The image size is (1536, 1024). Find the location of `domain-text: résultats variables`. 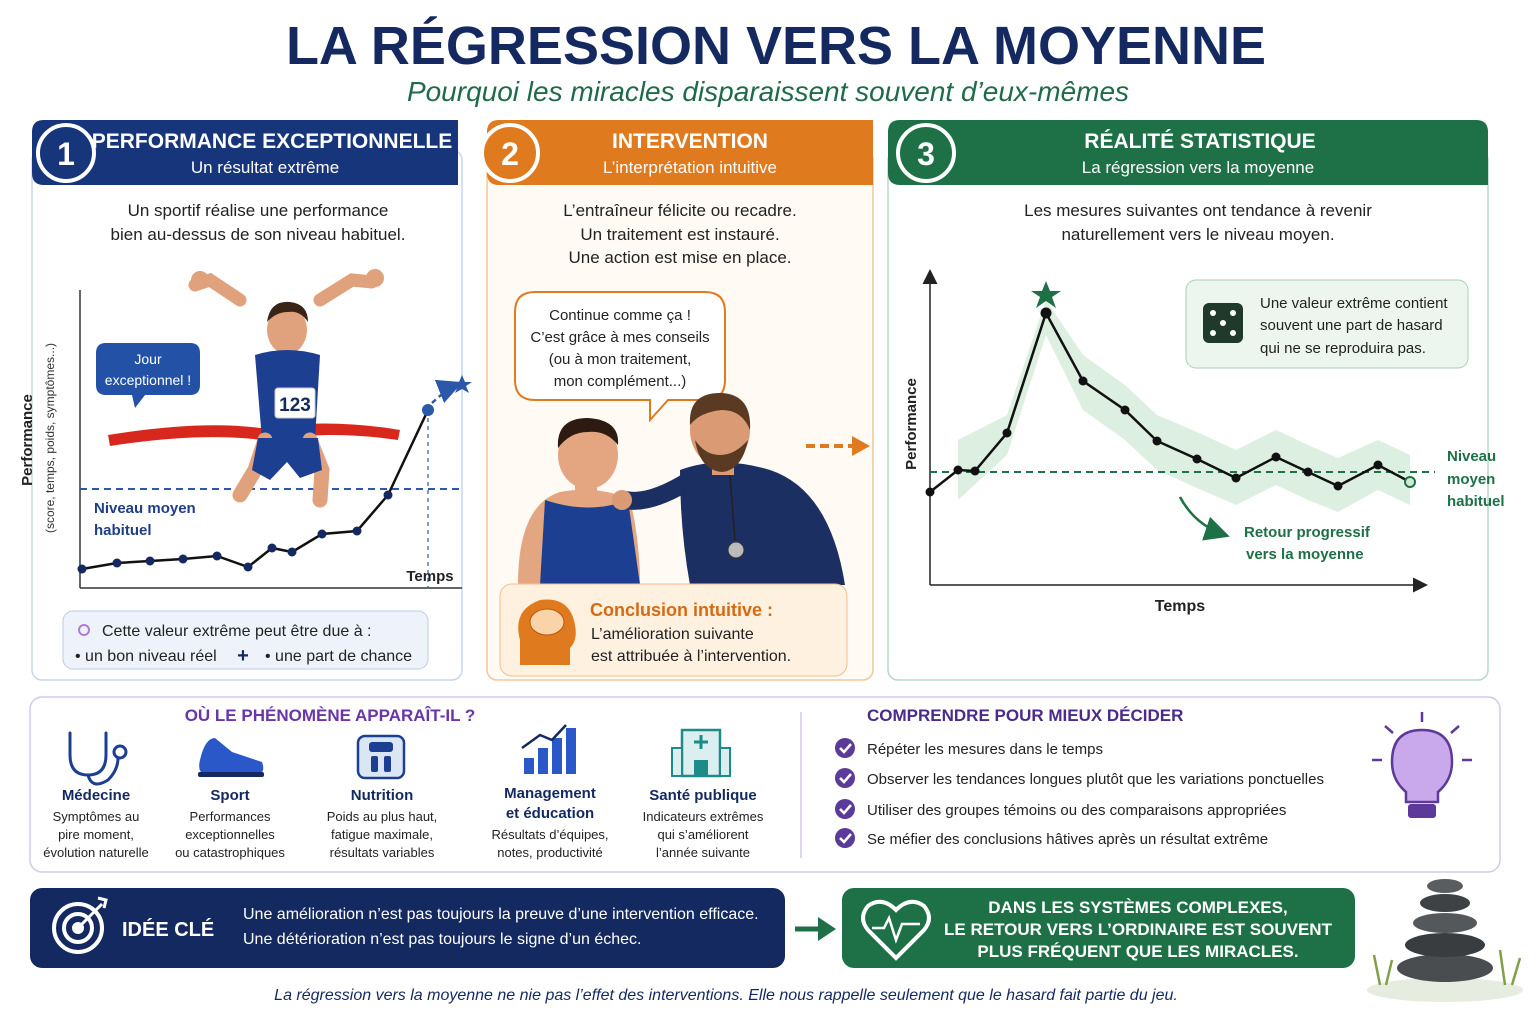

domain-text: résultats variables is located at coordinates (382, 852).